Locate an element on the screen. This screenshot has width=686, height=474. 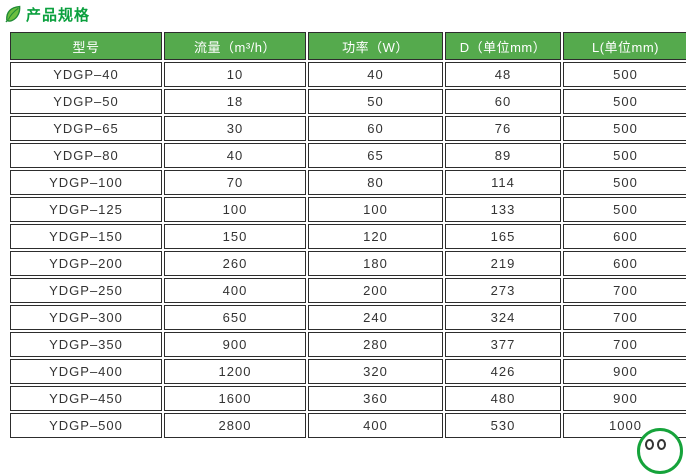
table-cell: YDGP–125 is located at coordinates (86, 209).